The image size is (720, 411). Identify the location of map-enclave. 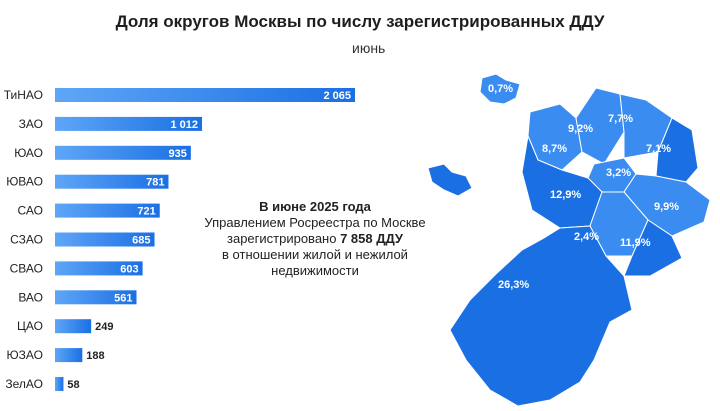
(450, 180).